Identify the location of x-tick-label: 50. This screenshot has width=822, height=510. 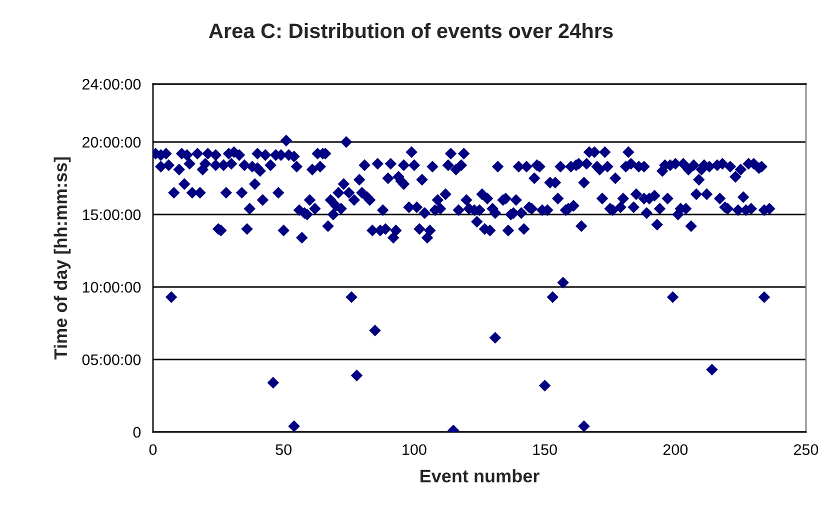
(284, 450).